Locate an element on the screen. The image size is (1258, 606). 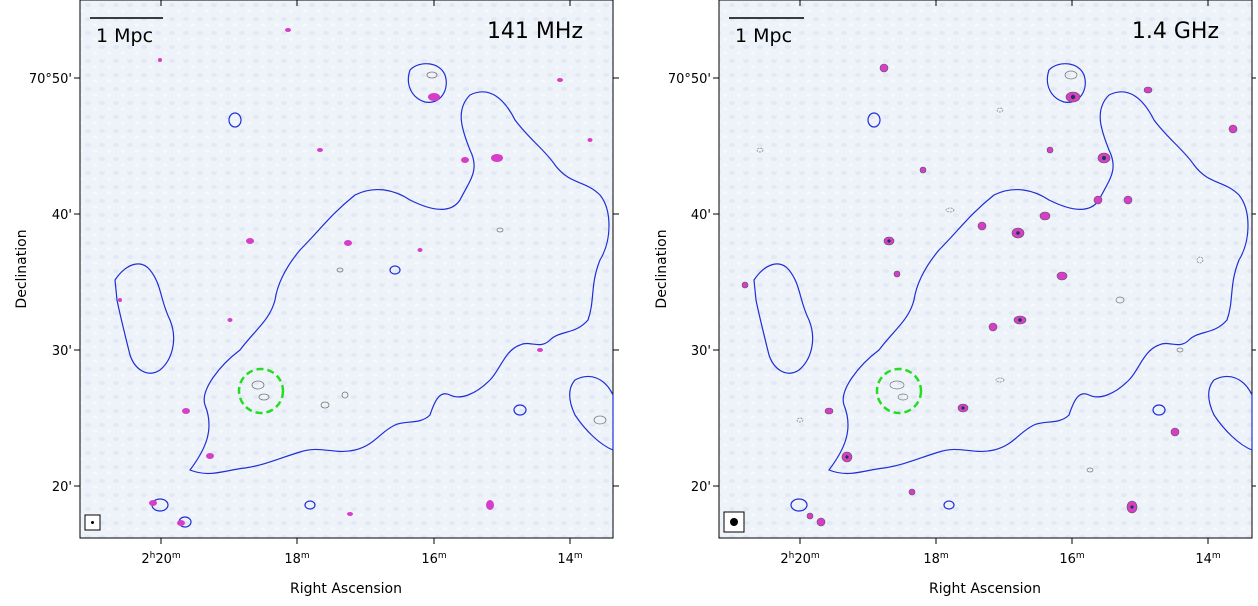
y-tick-label: 40' is located at coordinates (701, 215).